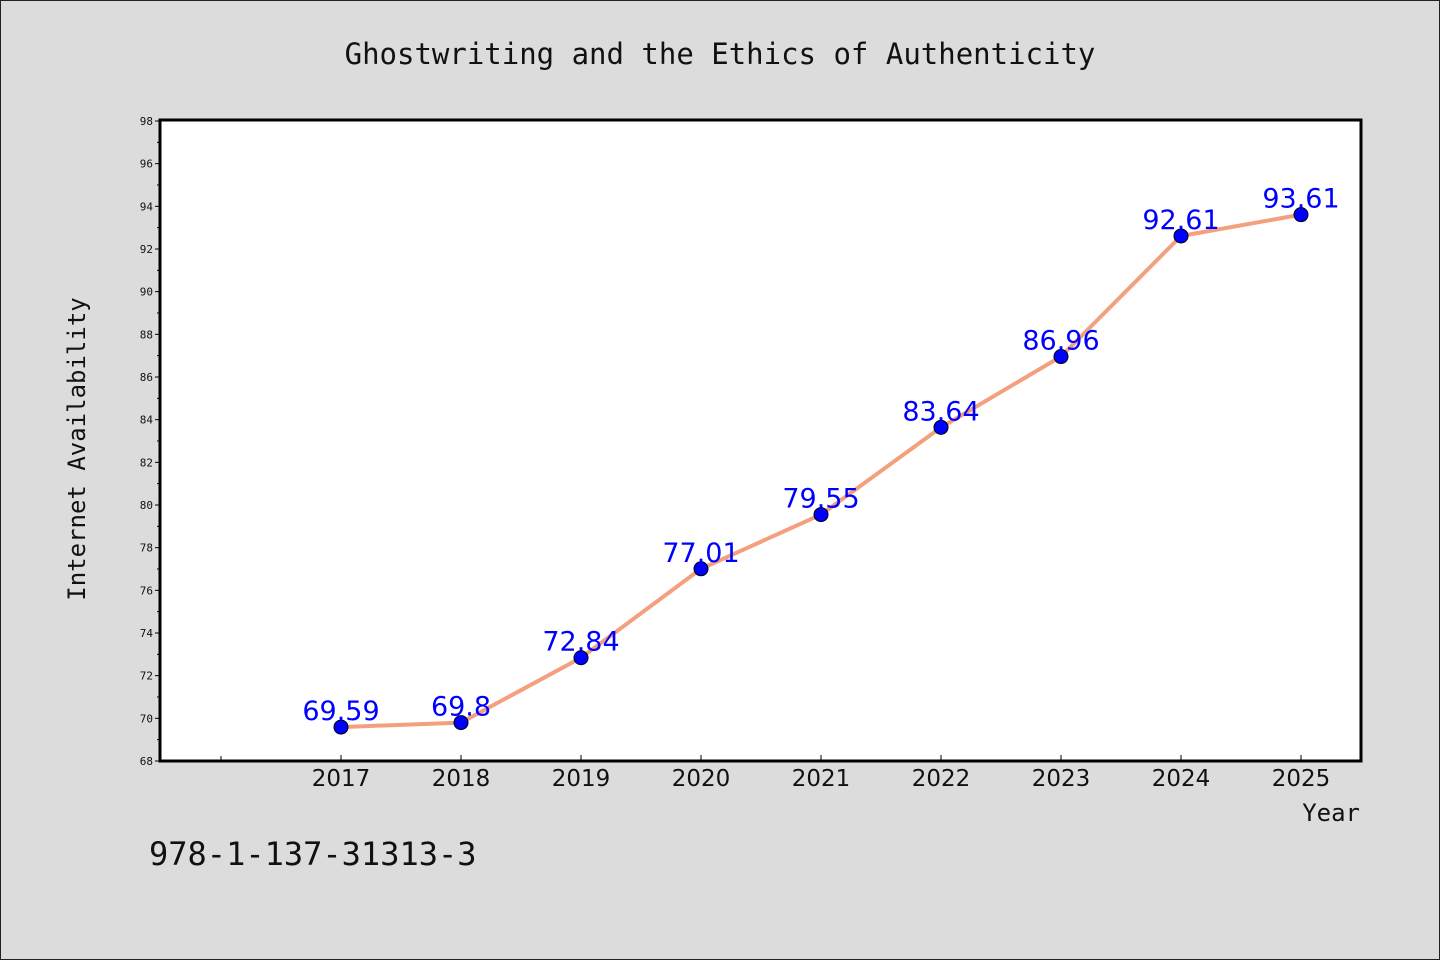 This screenshot has width=1440, height=960. I want to click on y-tick-label: 78, so click(146, 548).